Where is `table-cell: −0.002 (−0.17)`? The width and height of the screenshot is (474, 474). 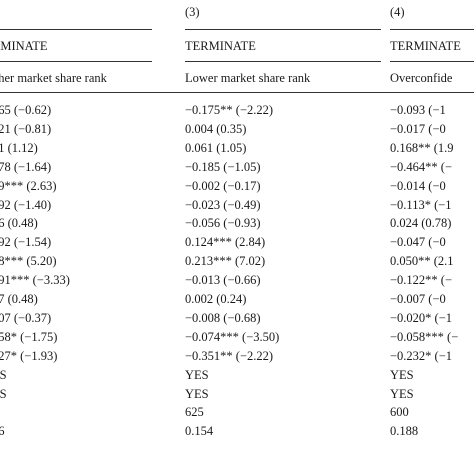
table-cell: −0.002 (−0.17) is located at coordinates (223, 185).